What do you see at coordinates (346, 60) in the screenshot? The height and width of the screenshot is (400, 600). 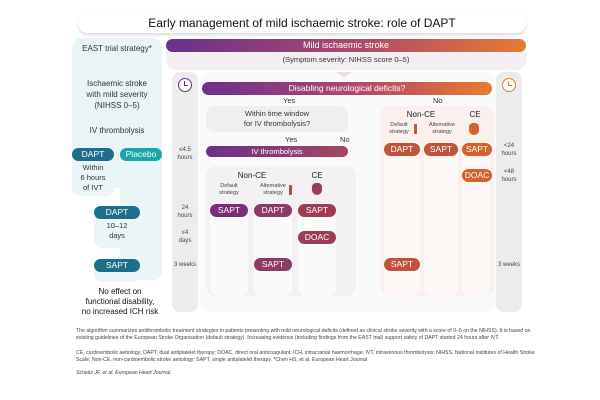 I see `symptom-severity: (Symptom severity: NIHSS score 0–5)` at bounding box center [346, 60].